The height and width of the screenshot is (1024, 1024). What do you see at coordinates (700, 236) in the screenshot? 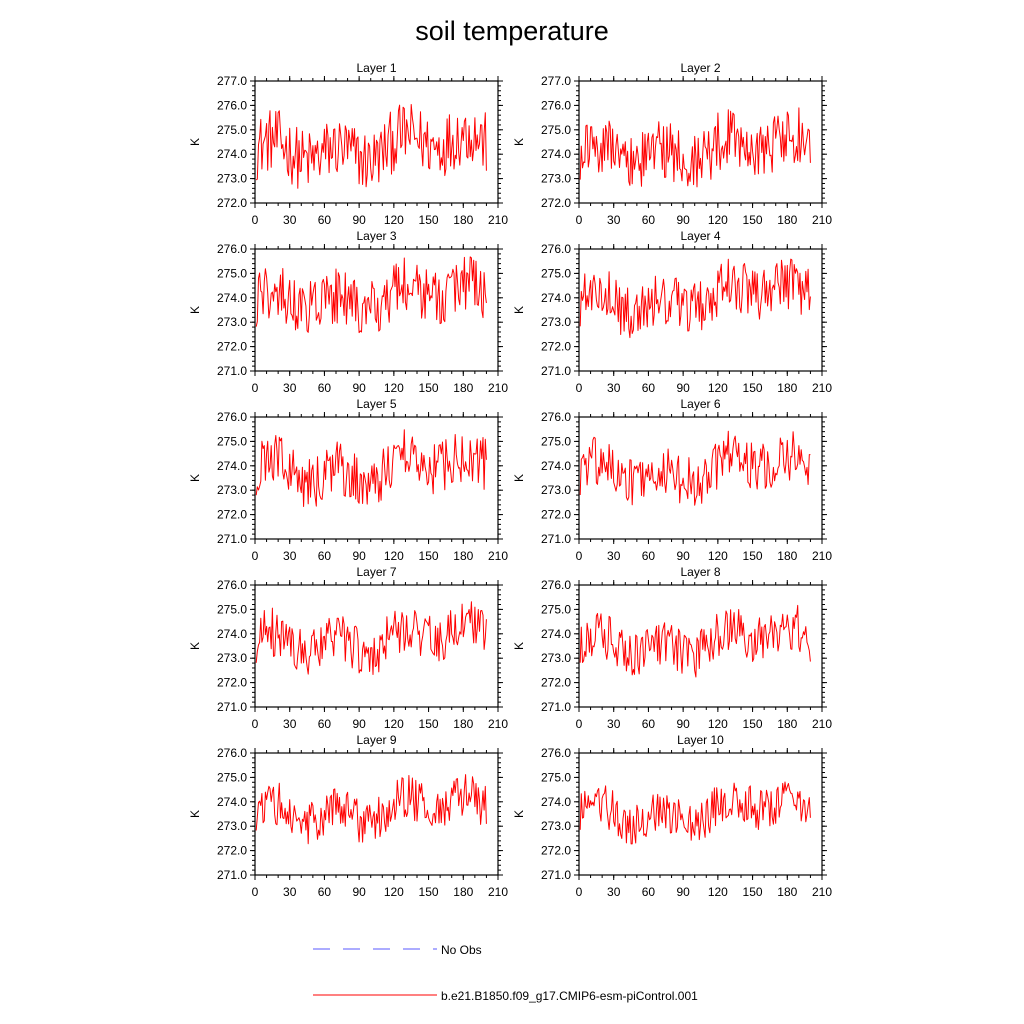
I see `panel-title: Layer 4` at bounding box center [700, 236].